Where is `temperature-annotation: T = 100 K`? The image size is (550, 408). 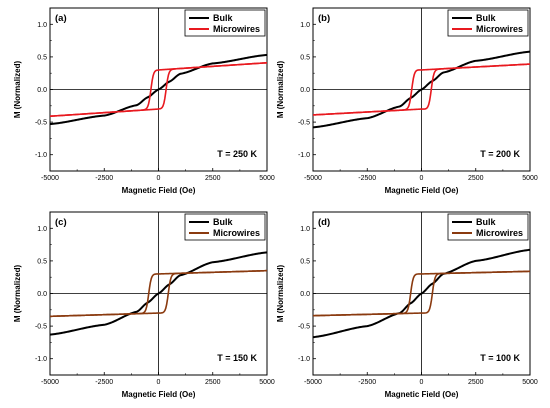 temperature-annotation: T = 100 K is located at coordinates (500, 358).